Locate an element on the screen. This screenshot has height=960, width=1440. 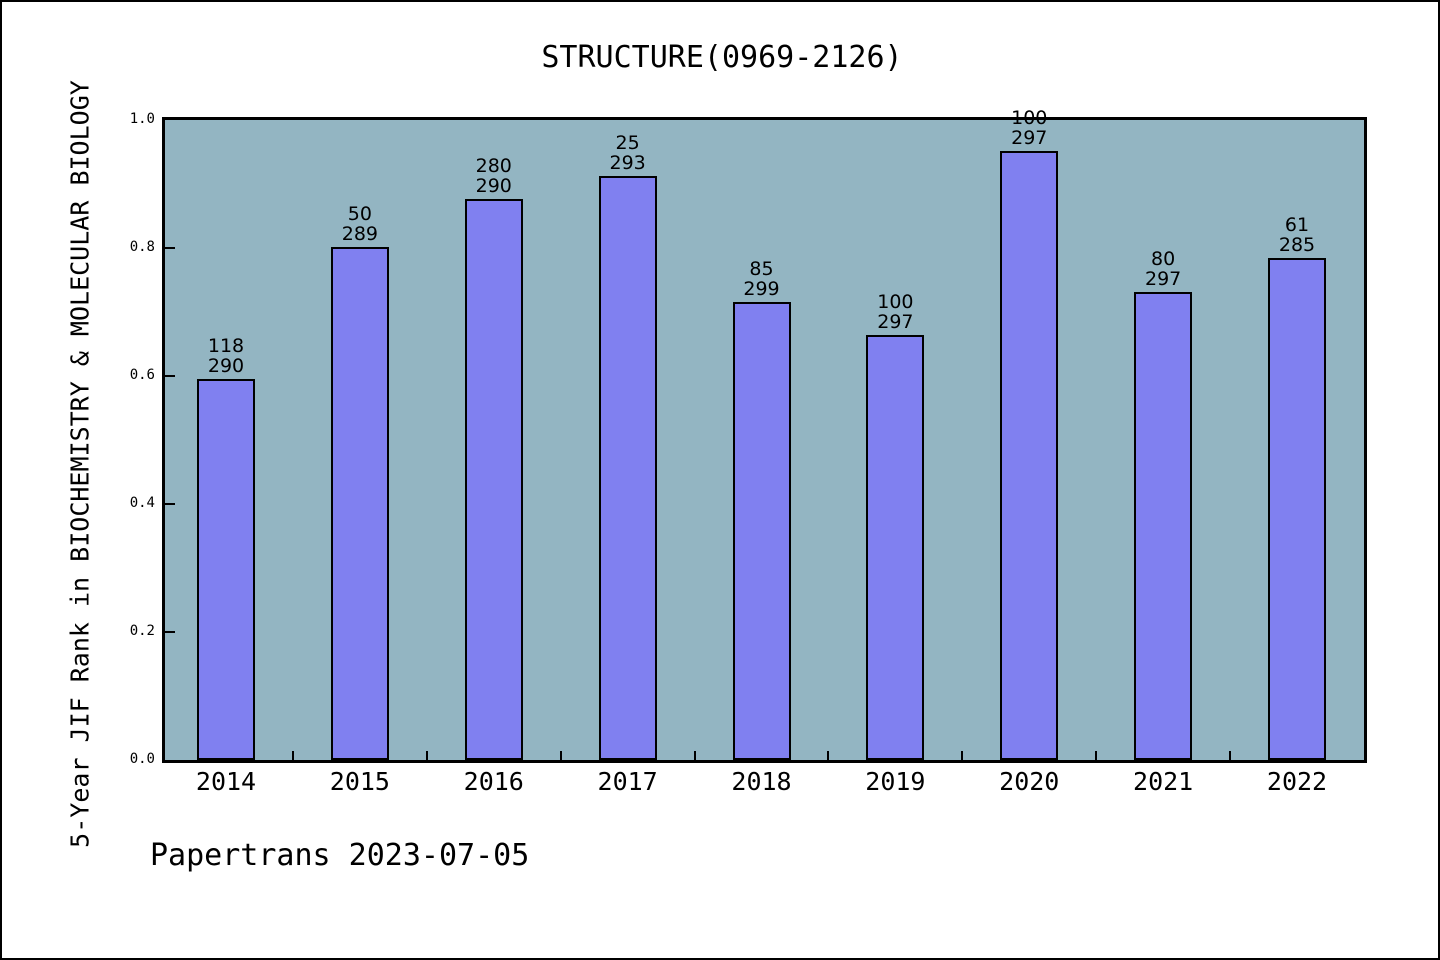
x-tick-label-2014: 2014 is located at coordinates (226, 781).